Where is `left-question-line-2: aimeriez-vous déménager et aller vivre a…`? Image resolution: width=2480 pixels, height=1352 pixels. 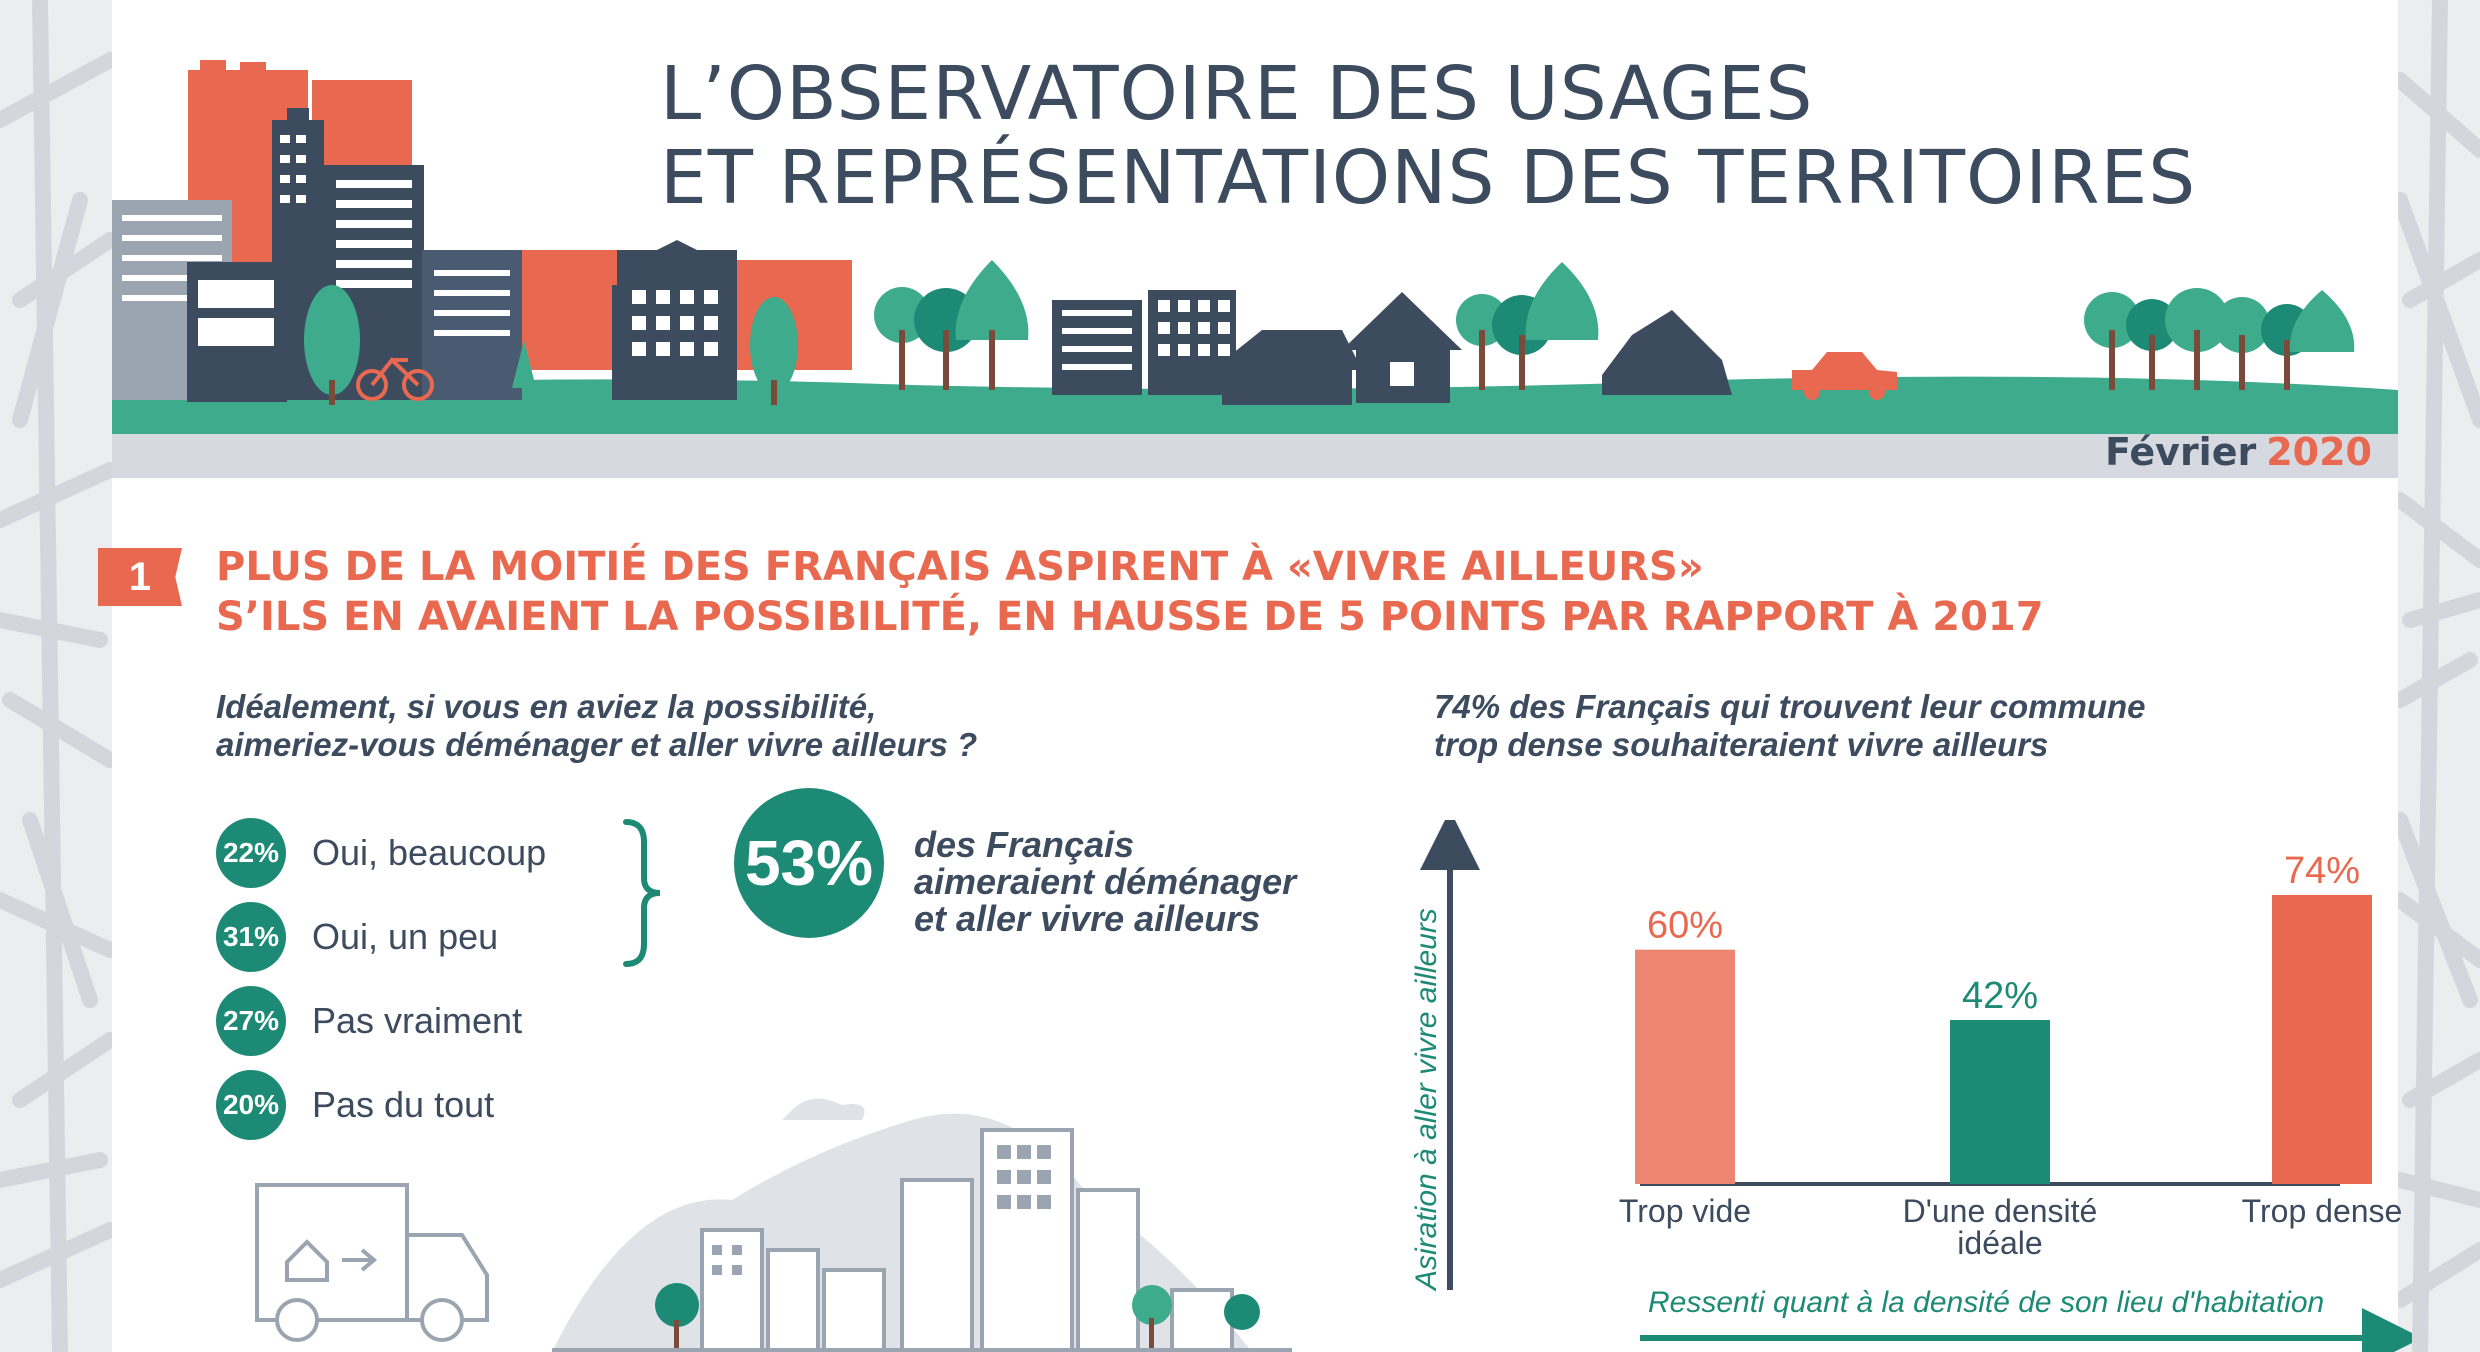
left-question-line-2: aimeriez-vous déménager et aller vivre a… is located at coordinates (597, 744).